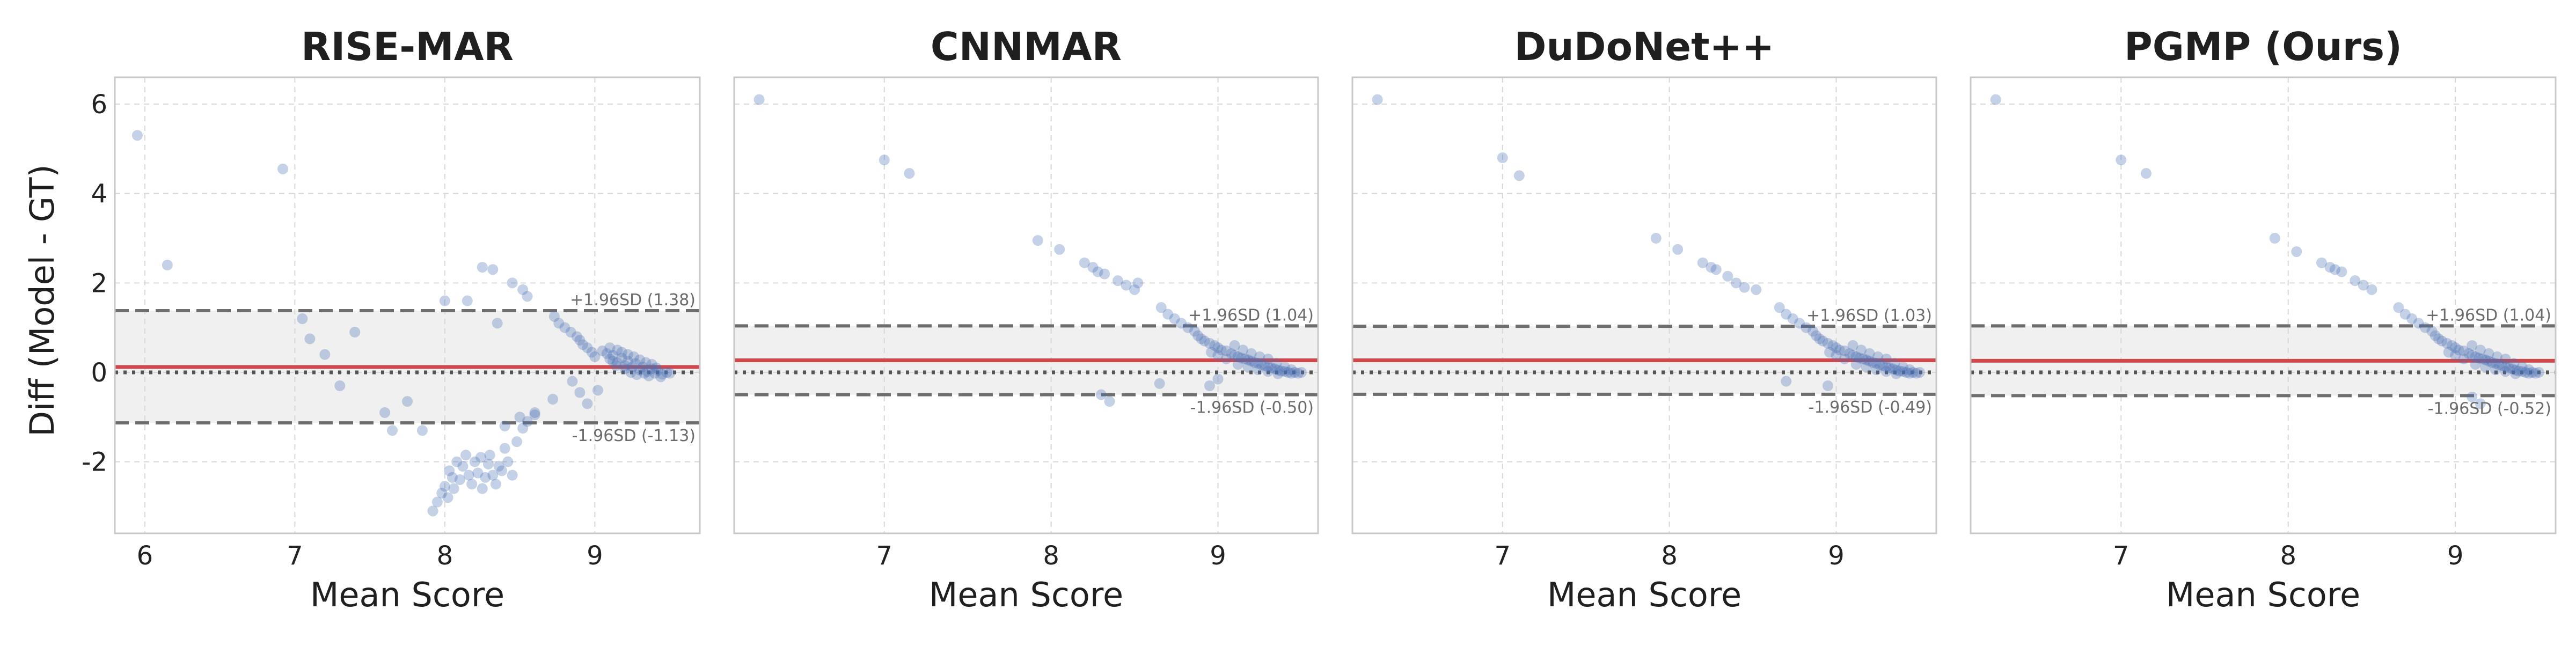  Describe the element at coordinates (2489, 408) in the screenshot. I see `lower-limit-label: -1.96SD (-0.52)` at that location.